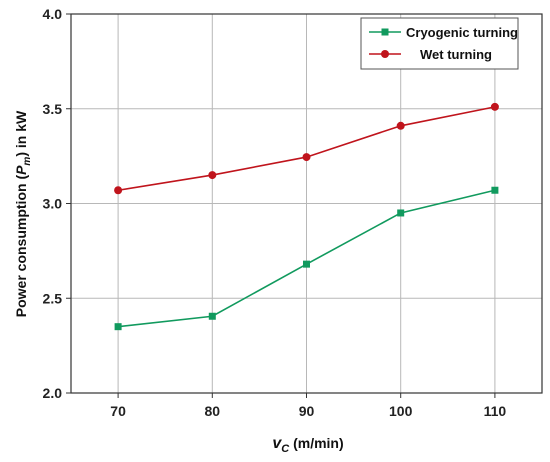 The image size is (550, 462). I want to click on legend-label-wet-turning: Wet turning, so click(456, 54).